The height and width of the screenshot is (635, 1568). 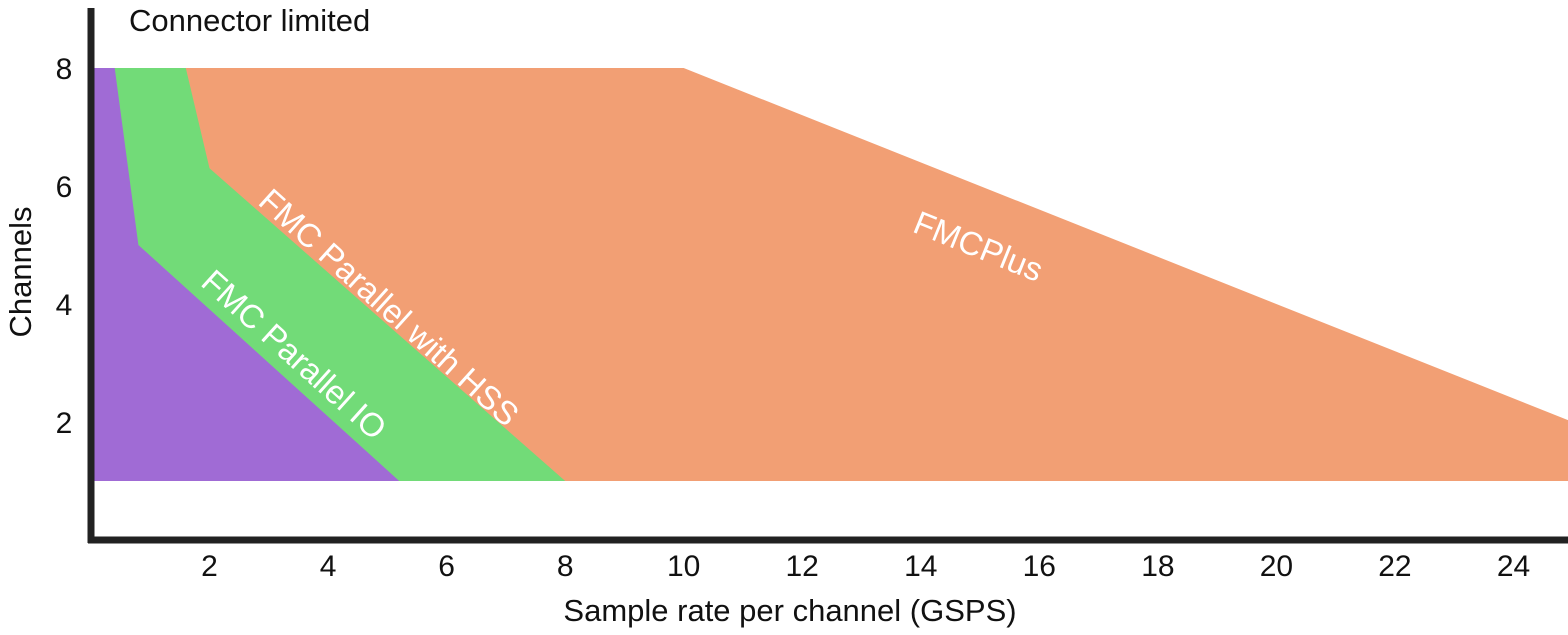 I want to click on x-axis-title: Sample rate per channel (GSPS), so click(x=789, y=610).